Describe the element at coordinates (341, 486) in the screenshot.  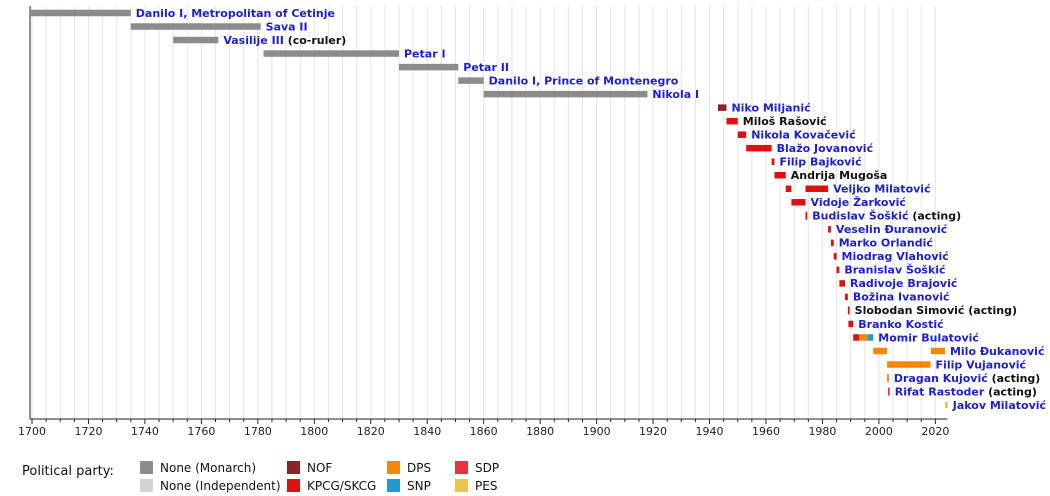
I see `legend-label-kpcg: KPCG/SKCG` at that location.